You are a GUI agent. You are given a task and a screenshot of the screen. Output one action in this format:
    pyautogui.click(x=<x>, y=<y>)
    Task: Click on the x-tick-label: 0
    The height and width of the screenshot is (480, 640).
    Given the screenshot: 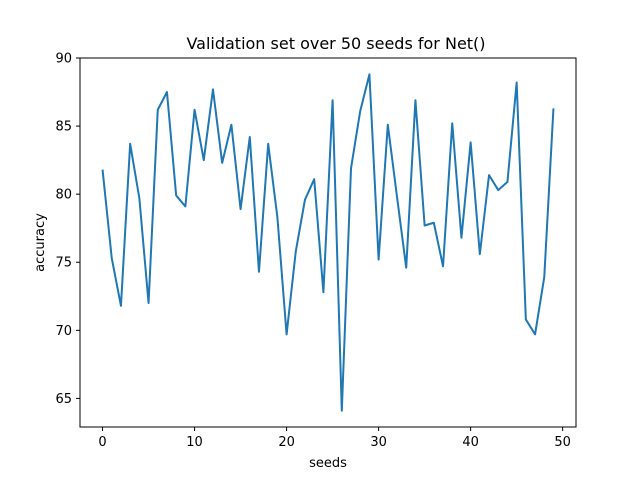 What is the action you would take?
    pyautogui.click(x=102, y=442)
    